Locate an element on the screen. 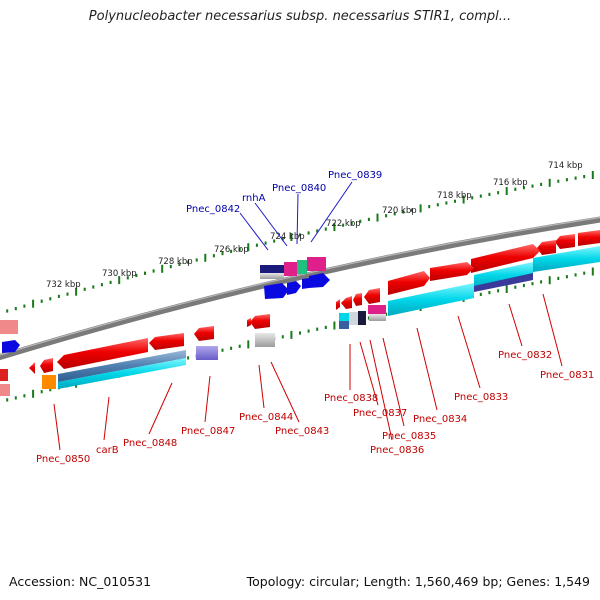 The width and height of the screenshot is (600, 600). tick-label: 716 kbp is located at coordinates (510, 183).